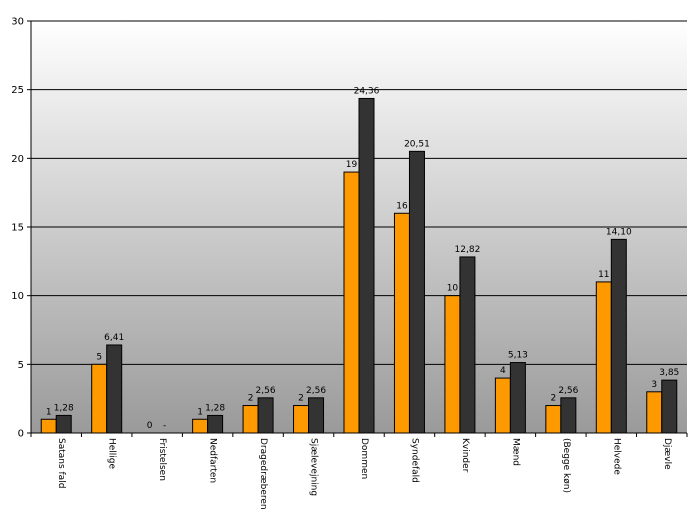 This screenshot has height=529, width=700. I want to click on y-tick-label: 5, so click(21, 365).